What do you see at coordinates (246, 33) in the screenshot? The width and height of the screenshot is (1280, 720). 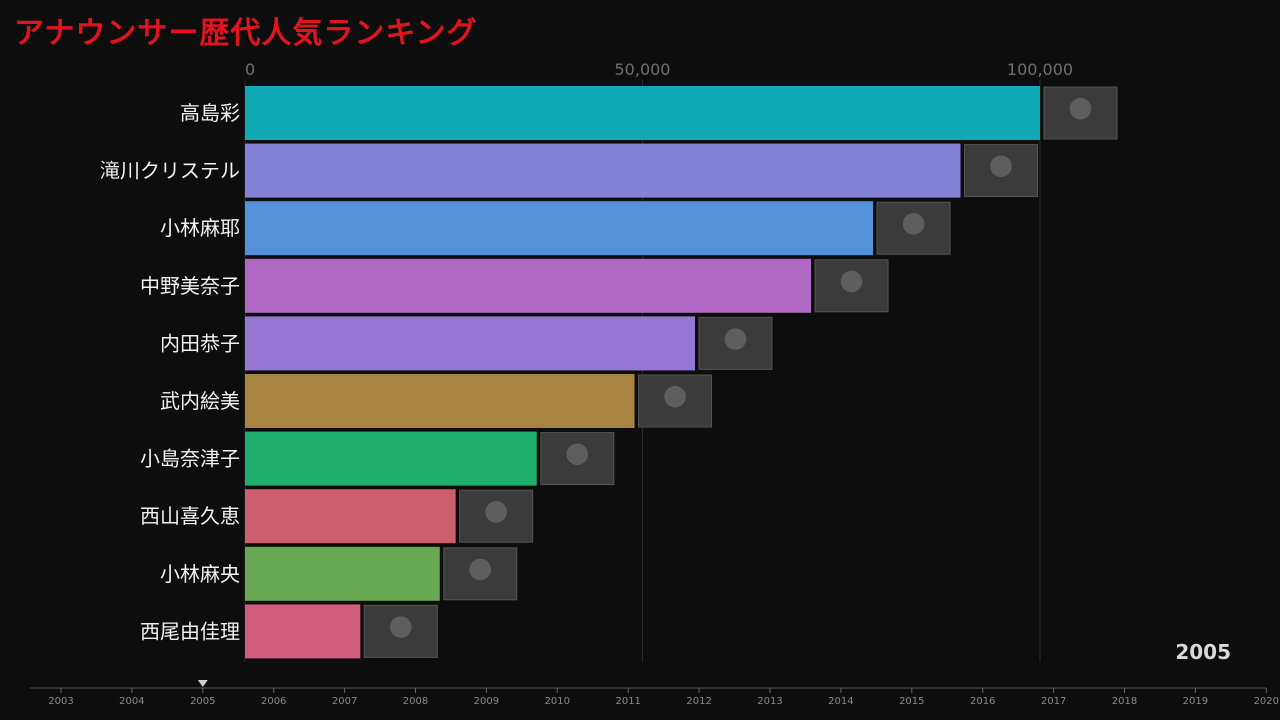 I see `chart-title: アナウンサー歴代人気ランキング` at bounding box center [246, 33].